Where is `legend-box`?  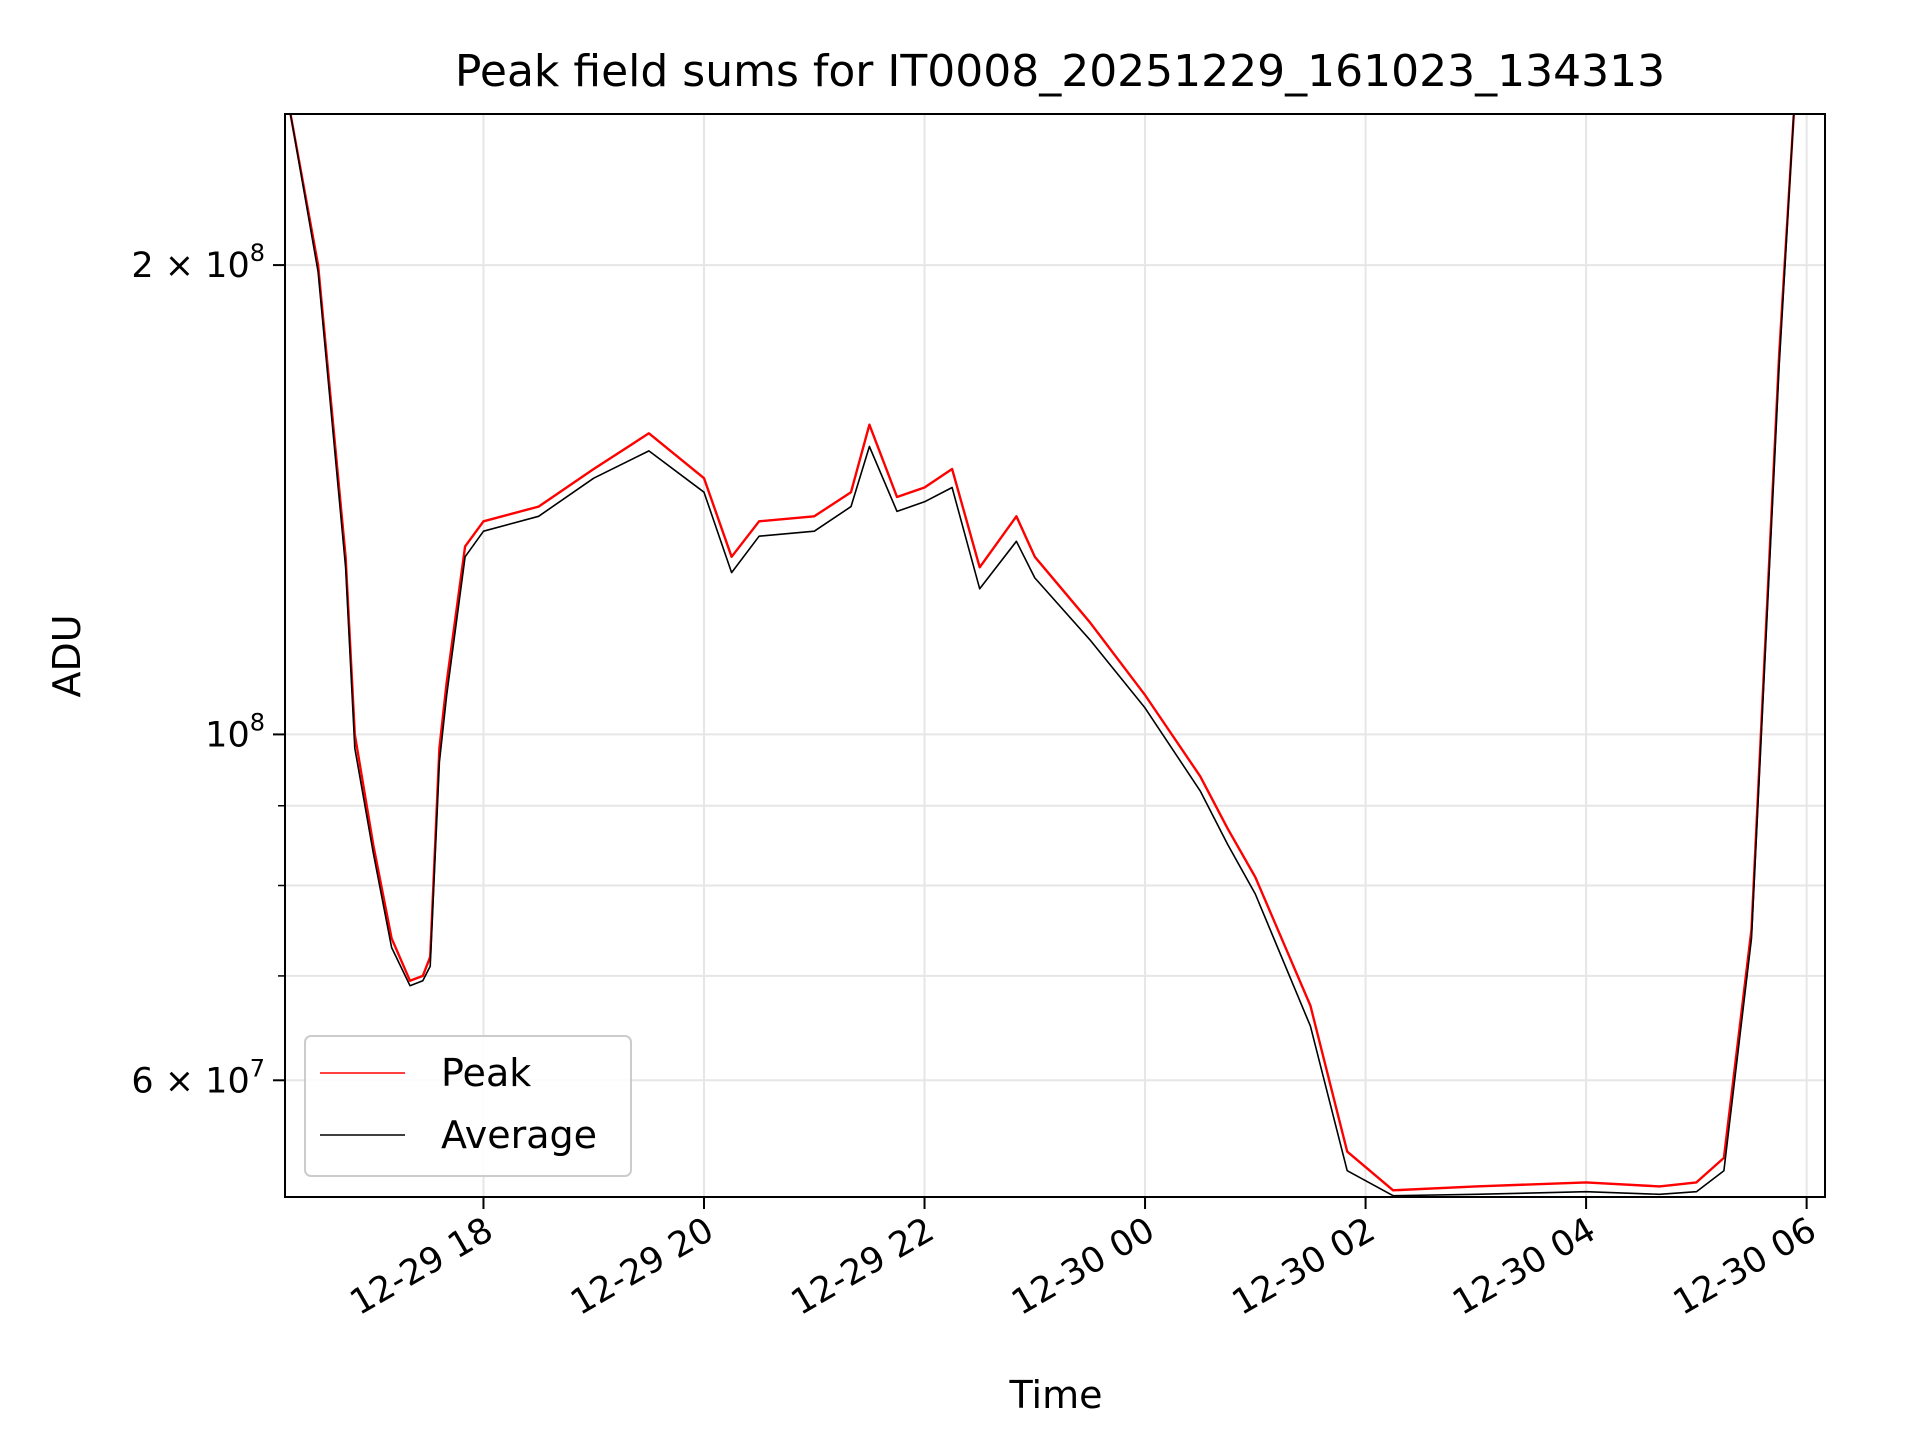 legend-box is located at coordinates (468, 1106).